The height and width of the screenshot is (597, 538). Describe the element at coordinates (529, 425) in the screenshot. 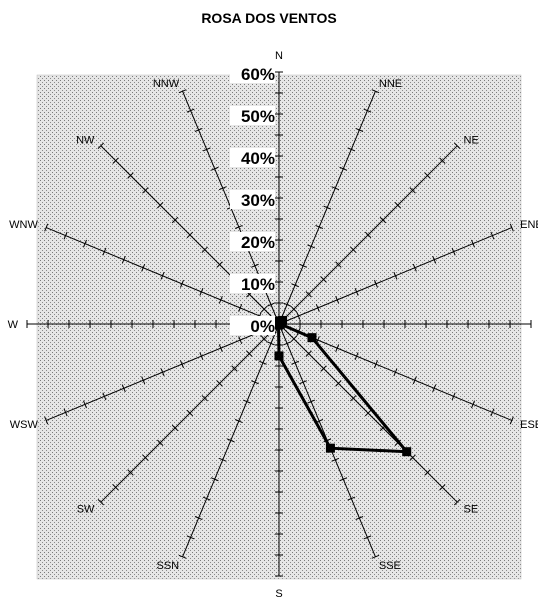

I see `direction-label-ese: ESE` at that location.